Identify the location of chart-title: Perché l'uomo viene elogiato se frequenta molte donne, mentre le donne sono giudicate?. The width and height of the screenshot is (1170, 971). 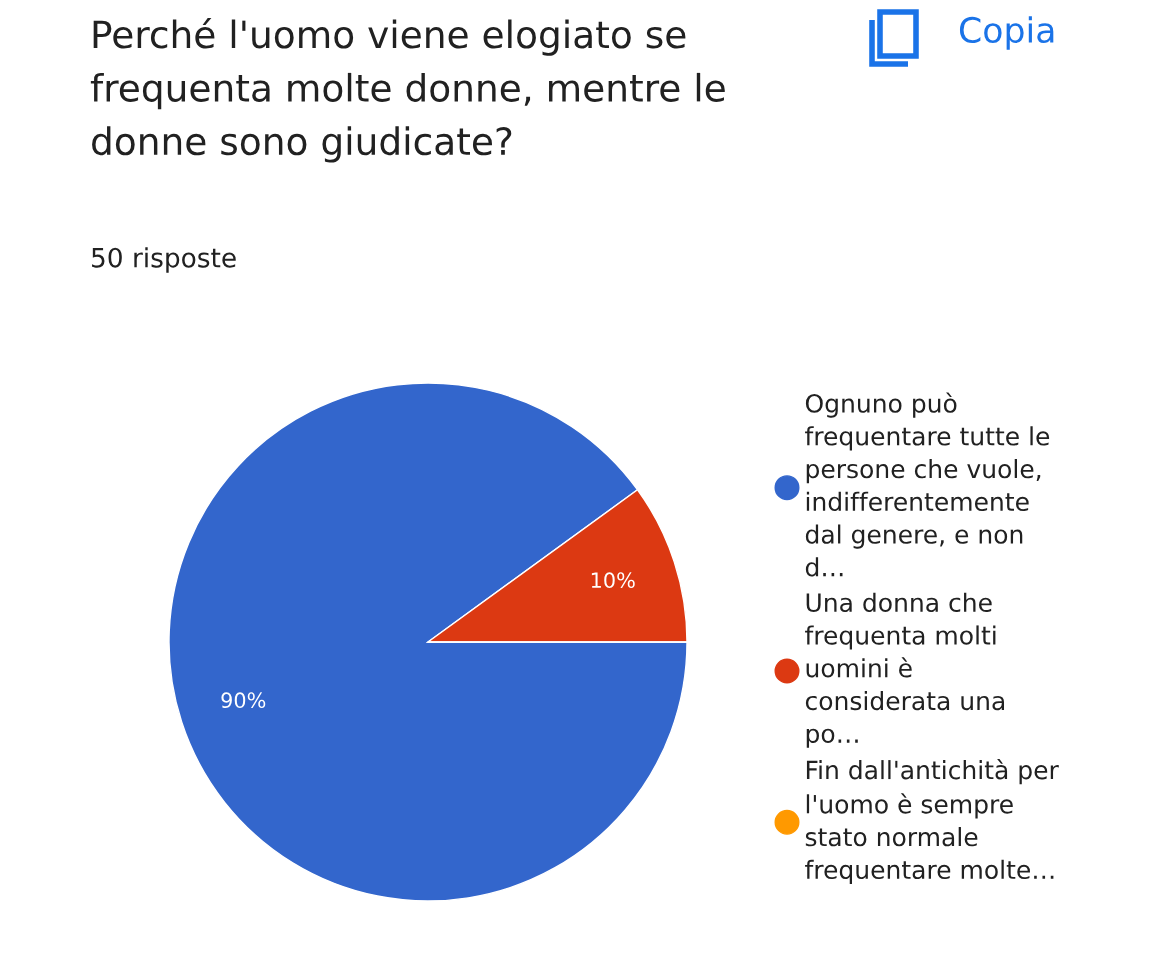
(407, 90).